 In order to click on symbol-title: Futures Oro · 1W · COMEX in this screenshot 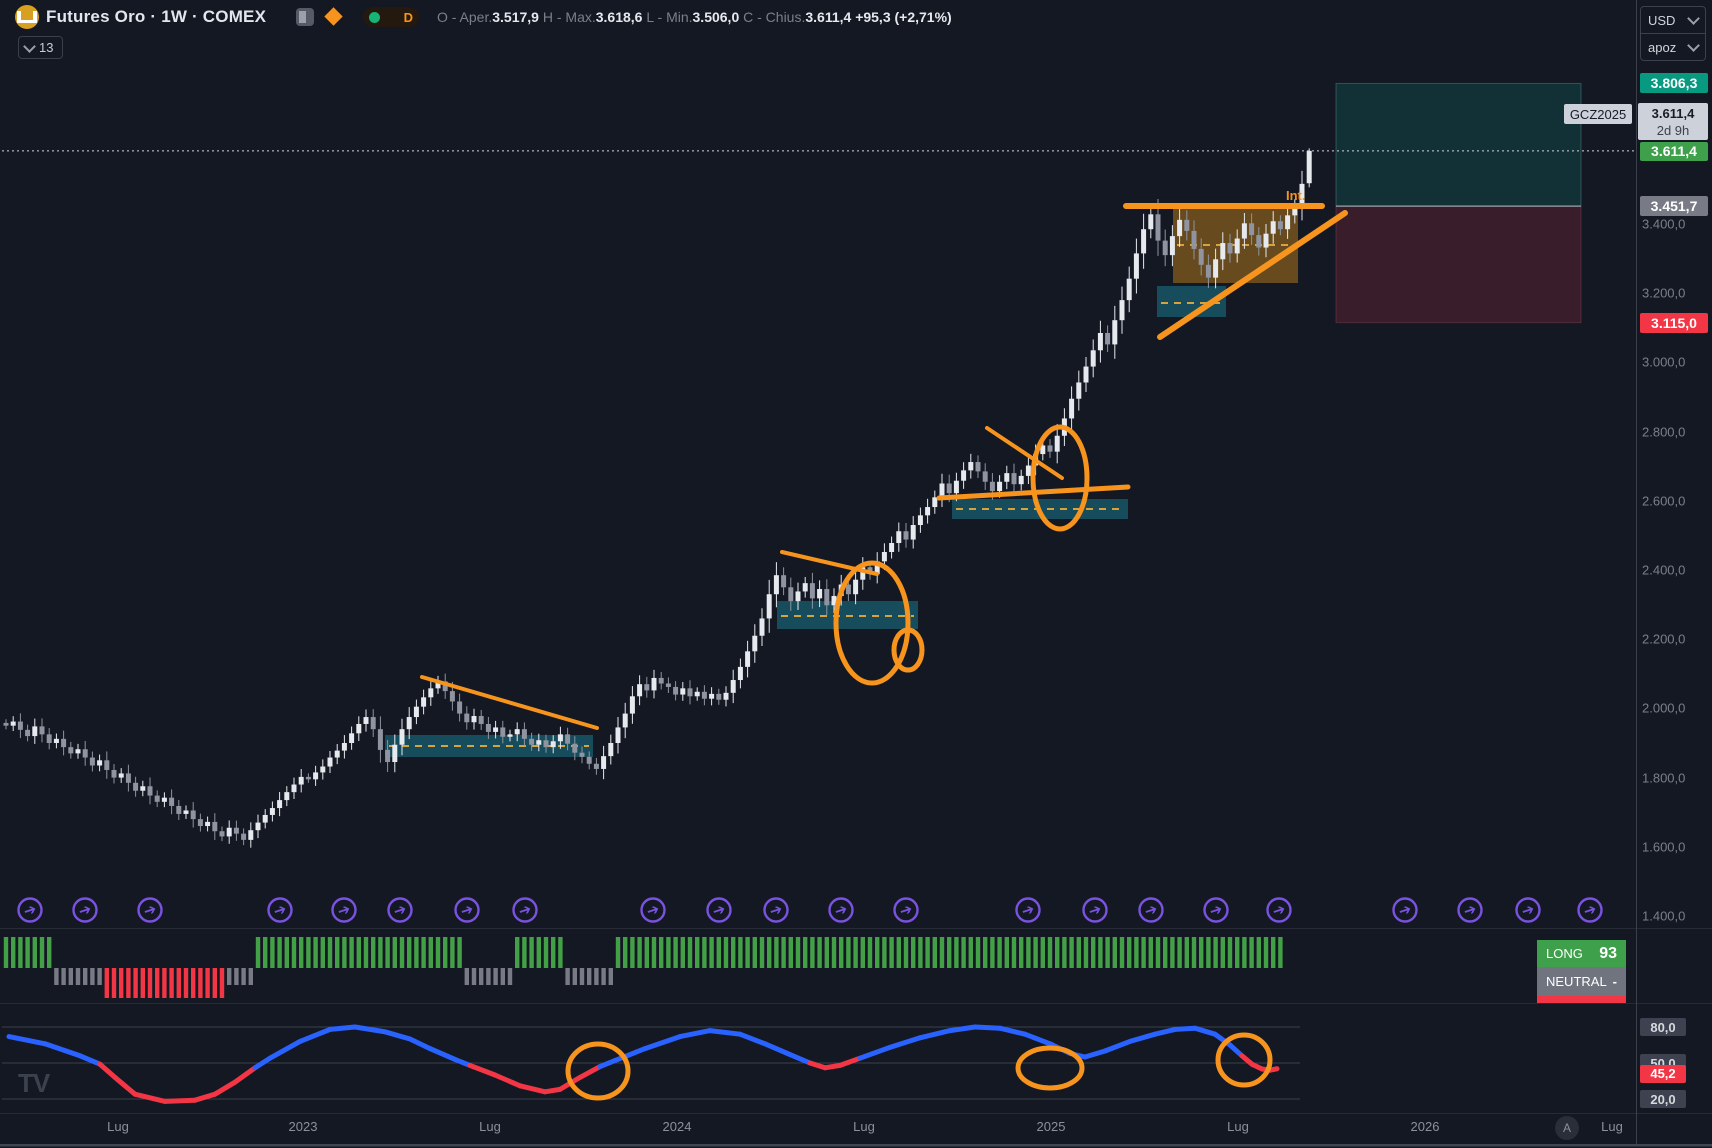, I will do `click(156, 16)`.